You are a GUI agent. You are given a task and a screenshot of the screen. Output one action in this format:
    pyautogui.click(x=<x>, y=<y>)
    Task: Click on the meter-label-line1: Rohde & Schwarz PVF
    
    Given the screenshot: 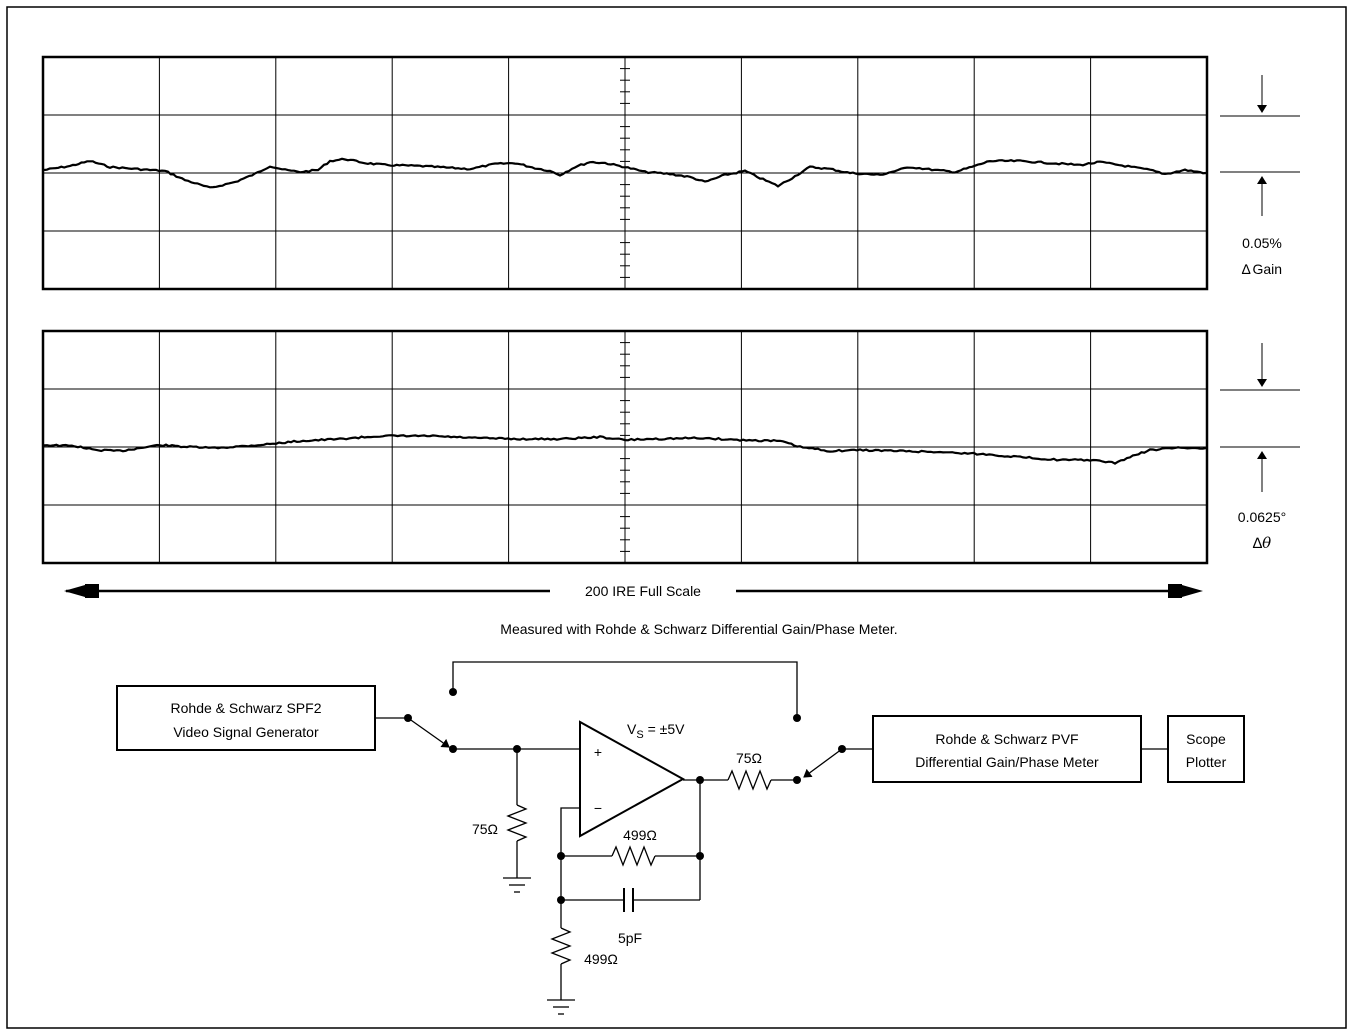 What is the action you would take?
    pyautogui.click(x=1006, y=739)
    